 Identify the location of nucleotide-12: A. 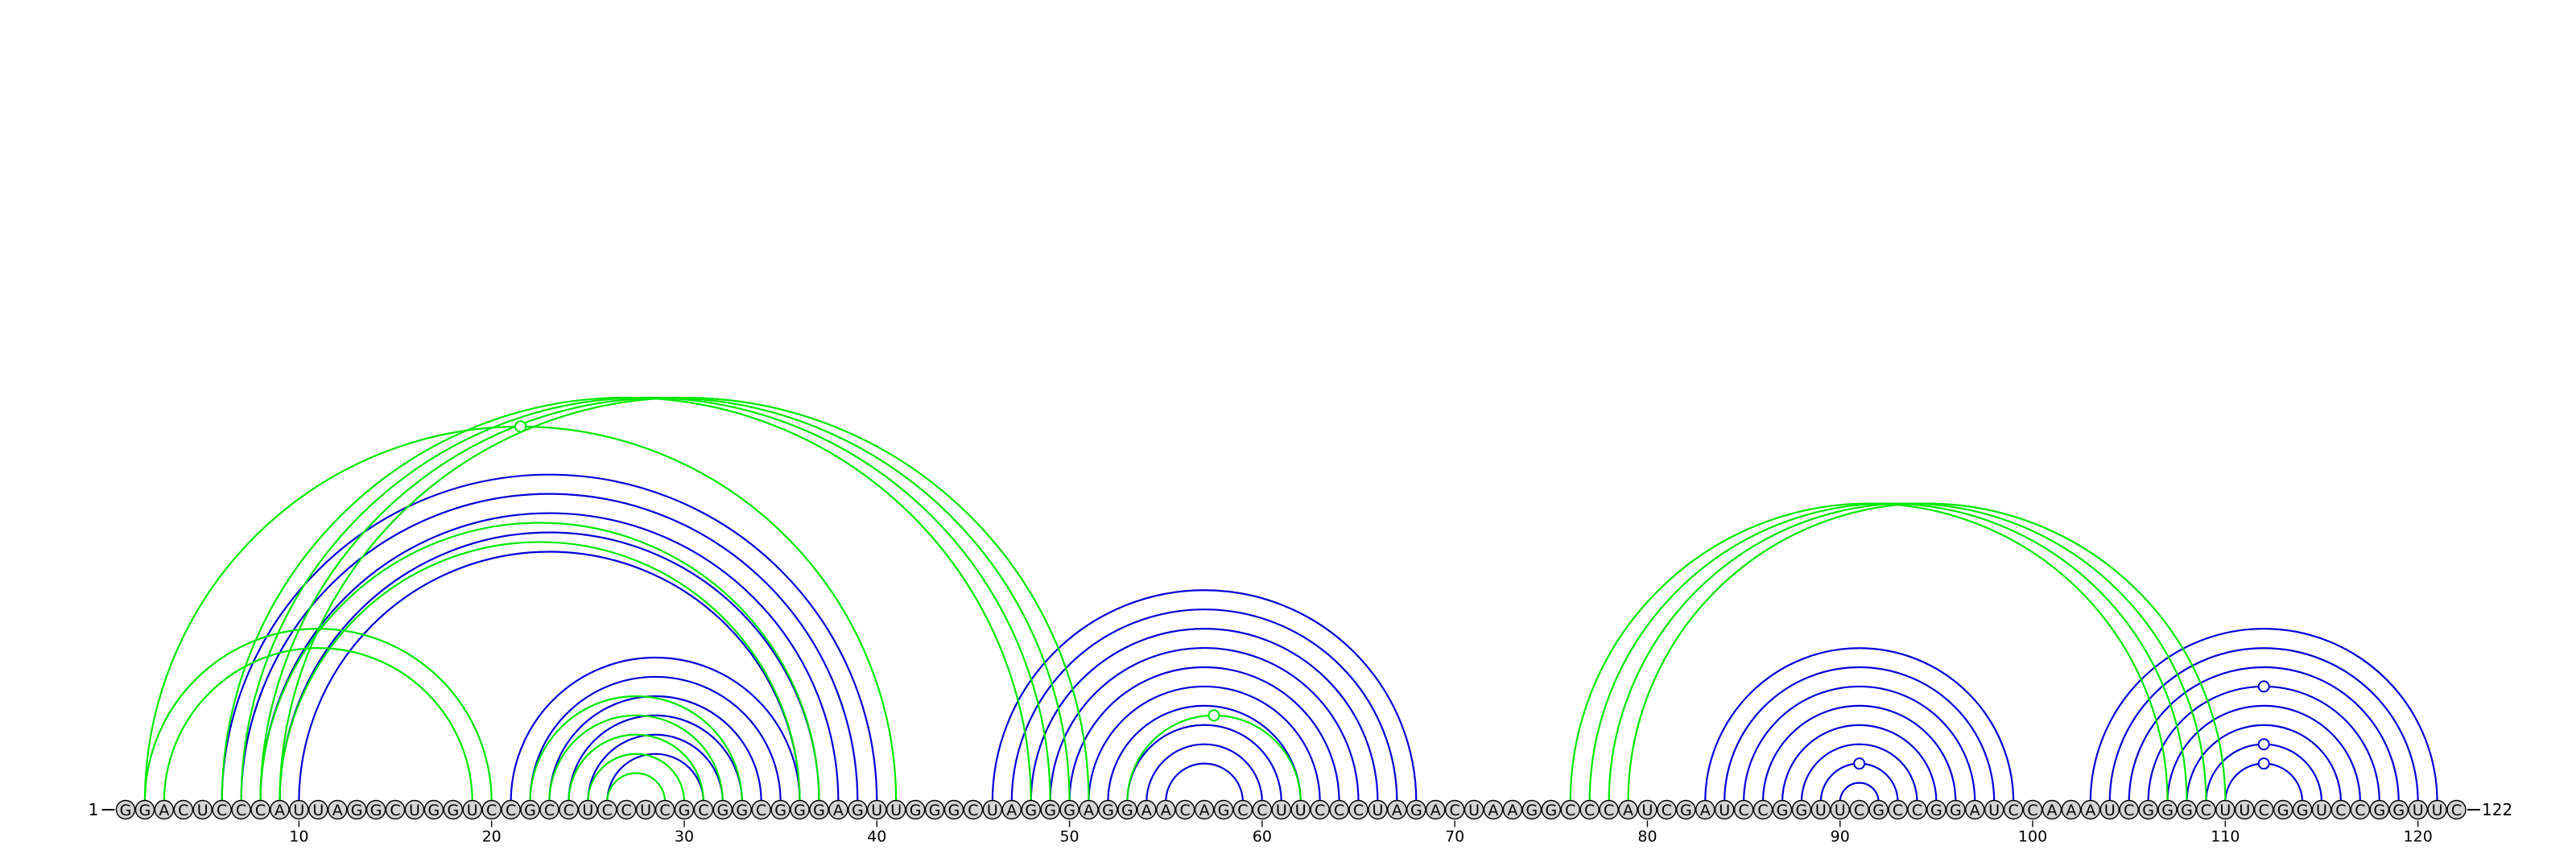
(337, 811).